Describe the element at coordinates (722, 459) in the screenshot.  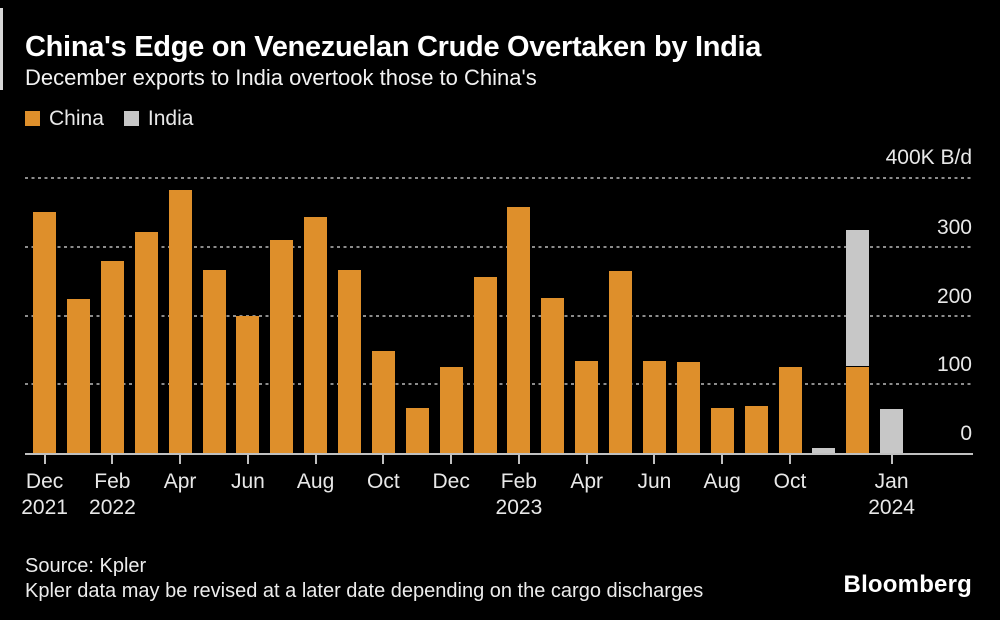
I see `x-tick-aug-2023` at that location.